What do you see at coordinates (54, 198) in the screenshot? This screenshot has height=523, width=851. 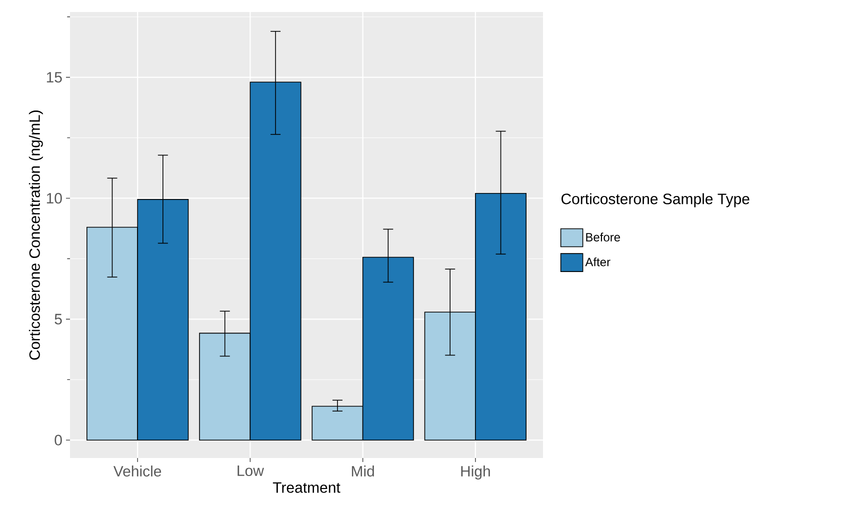 I see `y-tick-label: 10` at bounding box center [54, 198].